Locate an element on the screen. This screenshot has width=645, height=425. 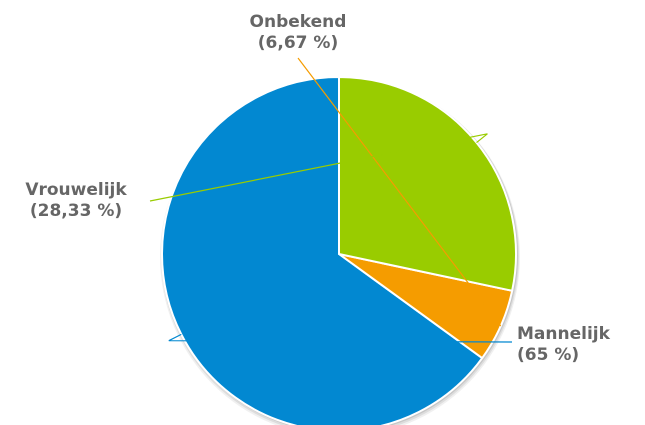
pie-slice-vrouwelijk is located at coordinates (427, 184).